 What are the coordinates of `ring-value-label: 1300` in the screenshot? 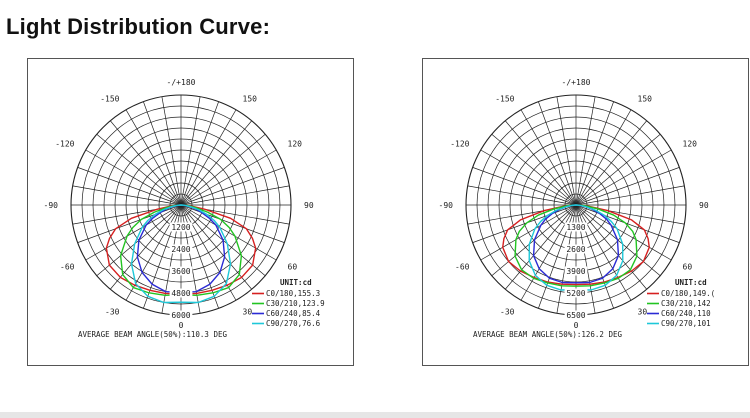 It's located at (575, 227).